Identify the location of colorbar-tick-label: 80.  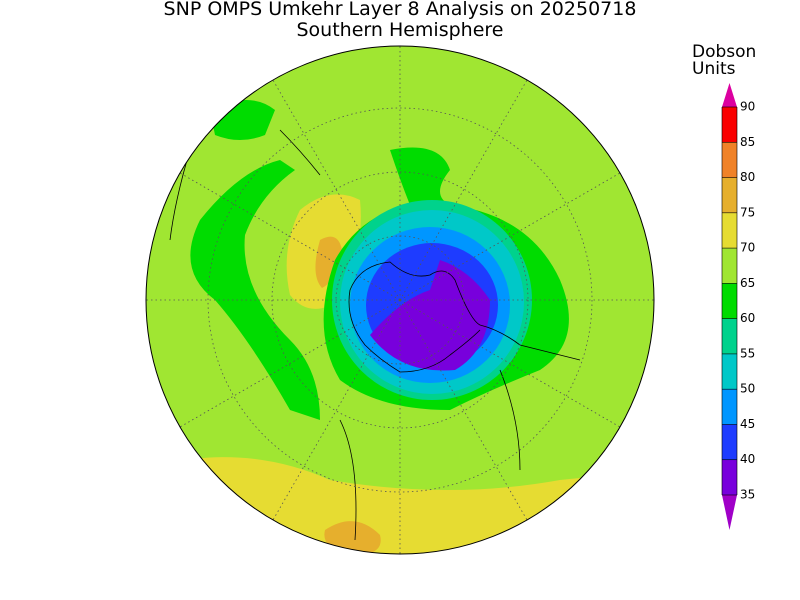
(747, 177).